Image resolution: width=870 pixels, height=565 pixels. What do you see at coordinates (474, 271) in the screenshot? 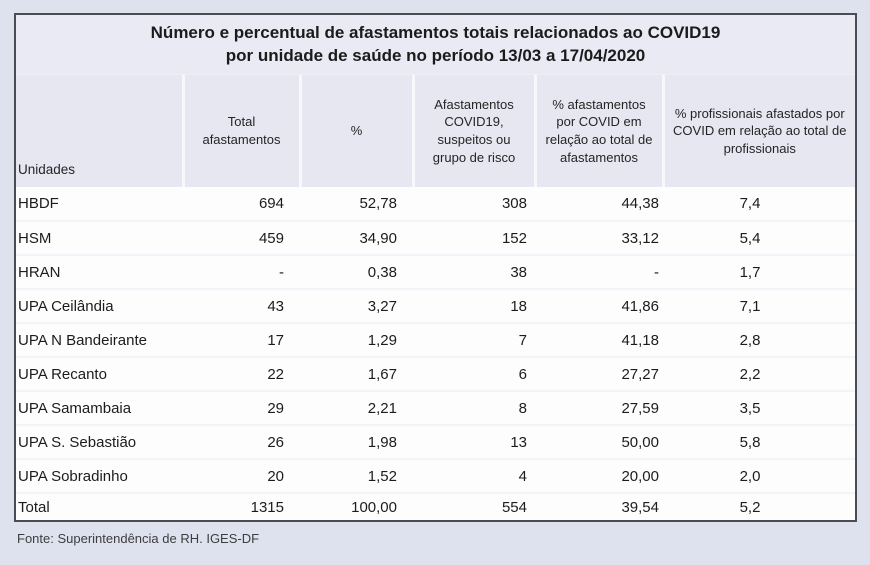
I see `covid-cell: 38` at bounding box center [474, 271].